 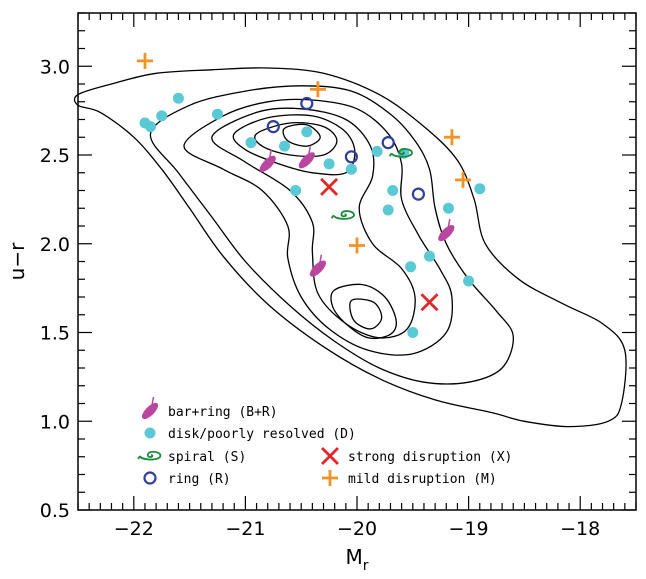 I want to click on legend-item-spiral: spiral (S), so click(x=191, y=457).